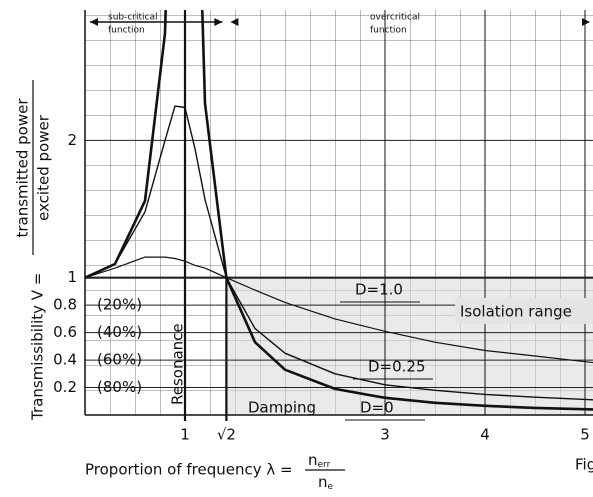 The width and height of the screenshot is (593, 497). Describe the element at coordinates (23, 168) in the screenshot. I see `y-axis-numerator: transmitted power` at that location.